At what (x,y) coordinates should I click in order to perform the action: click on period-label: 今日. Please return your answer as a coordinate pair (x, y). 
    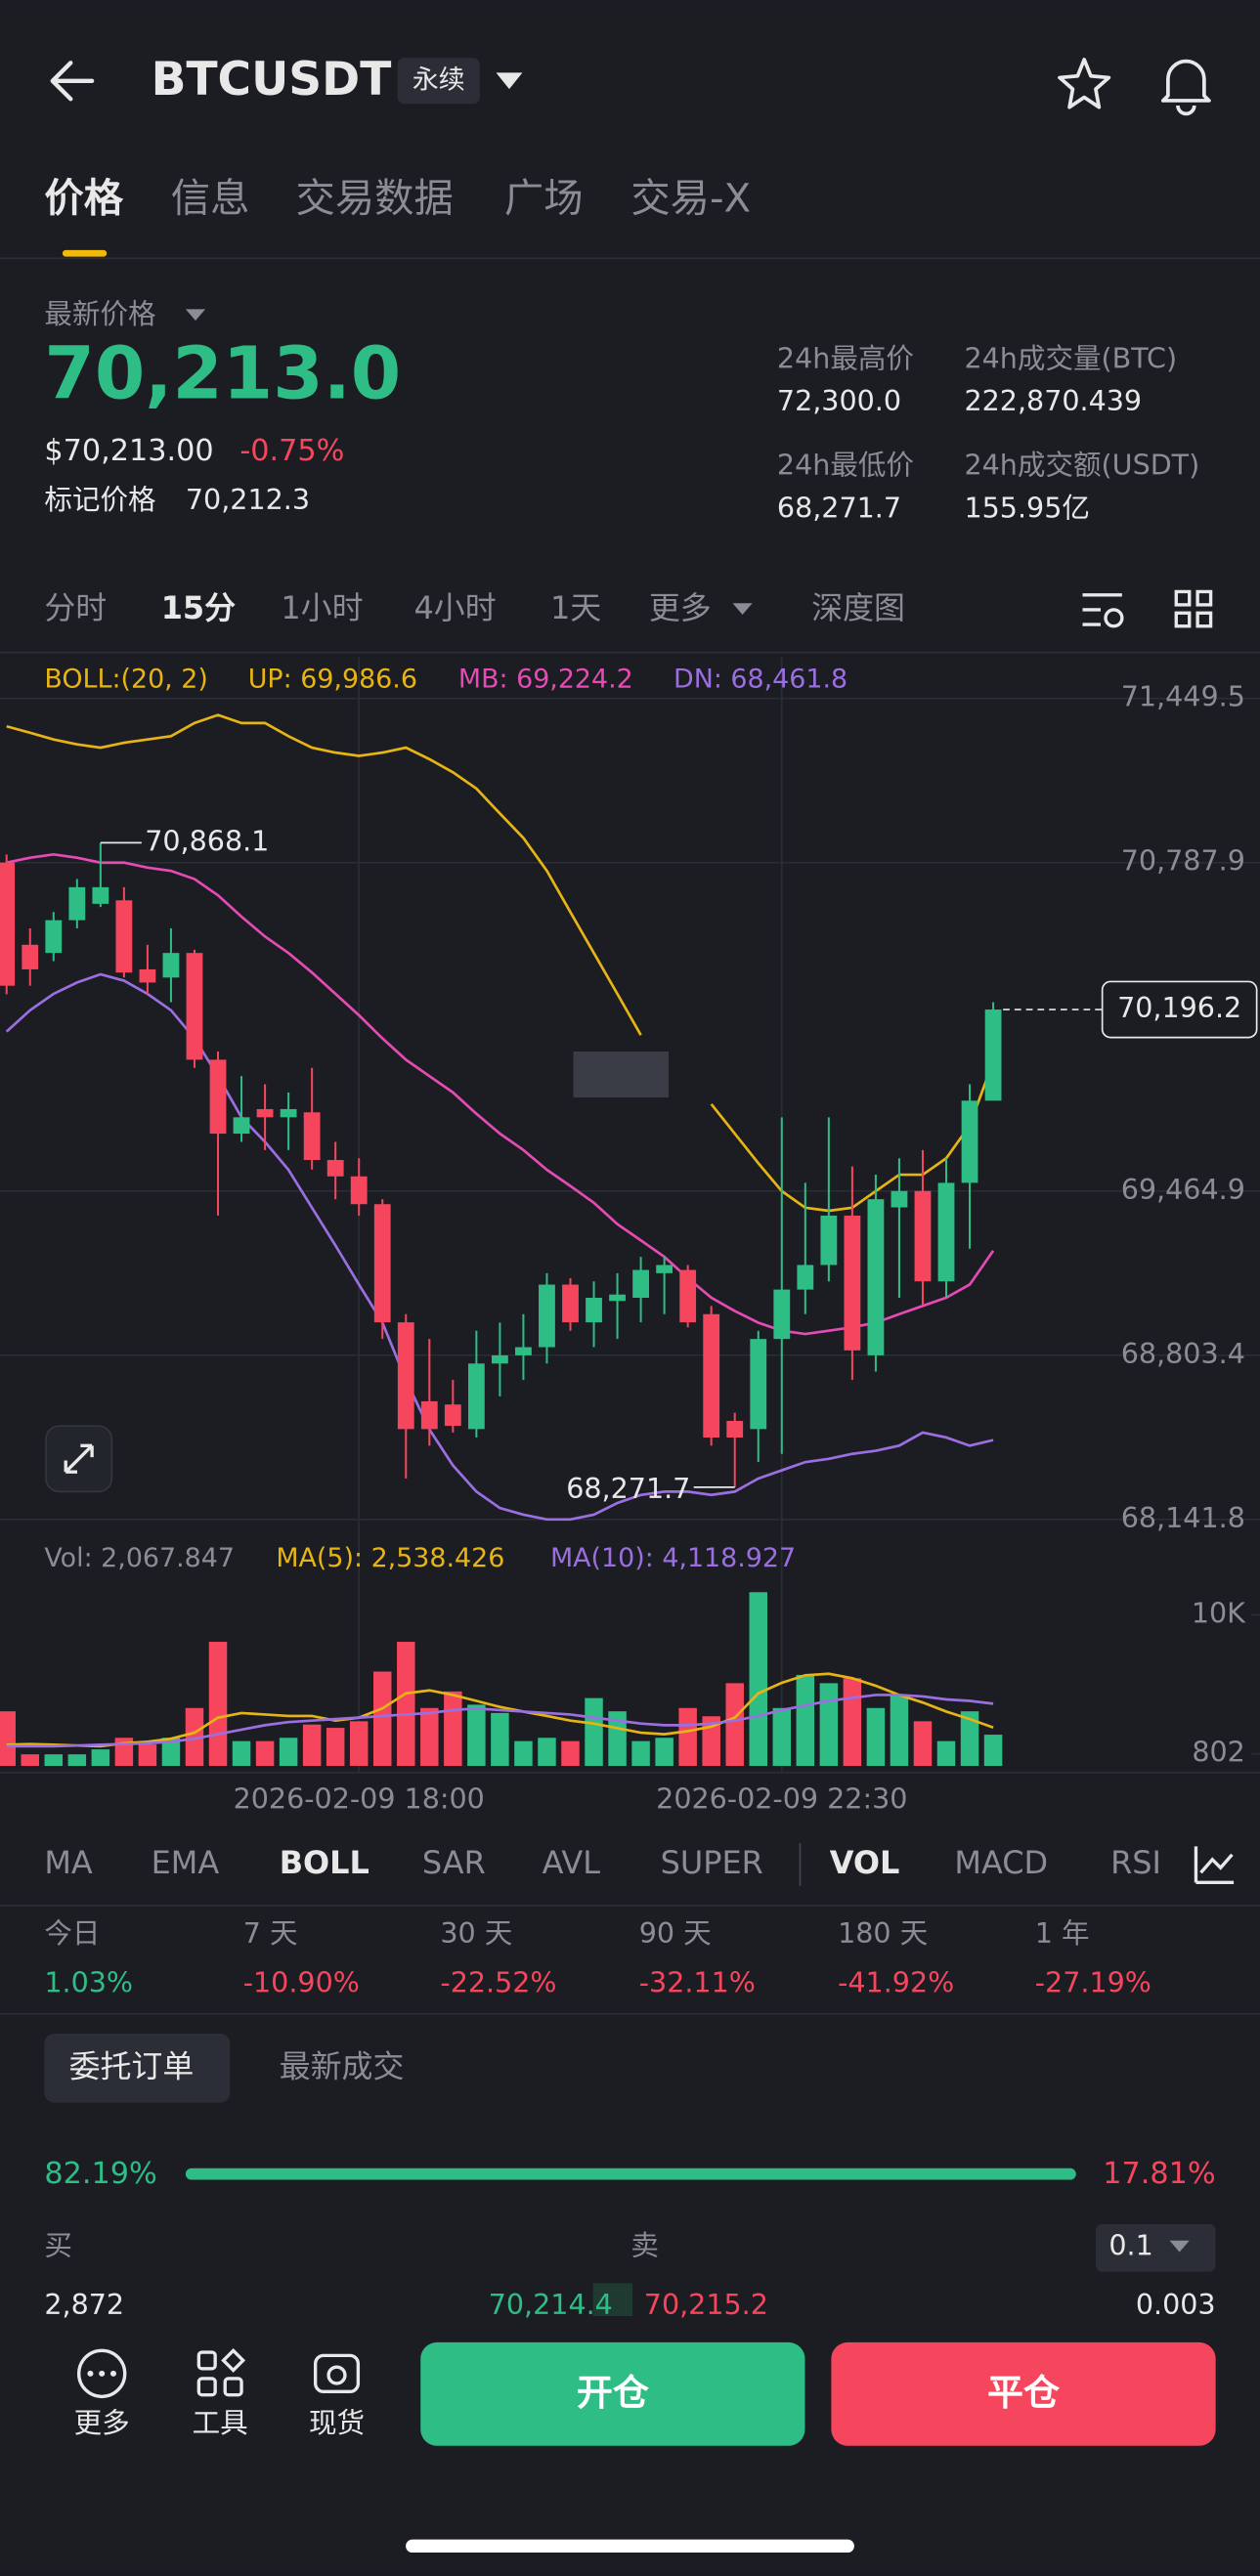
    Looking at the image, I should click on (72, 1933).